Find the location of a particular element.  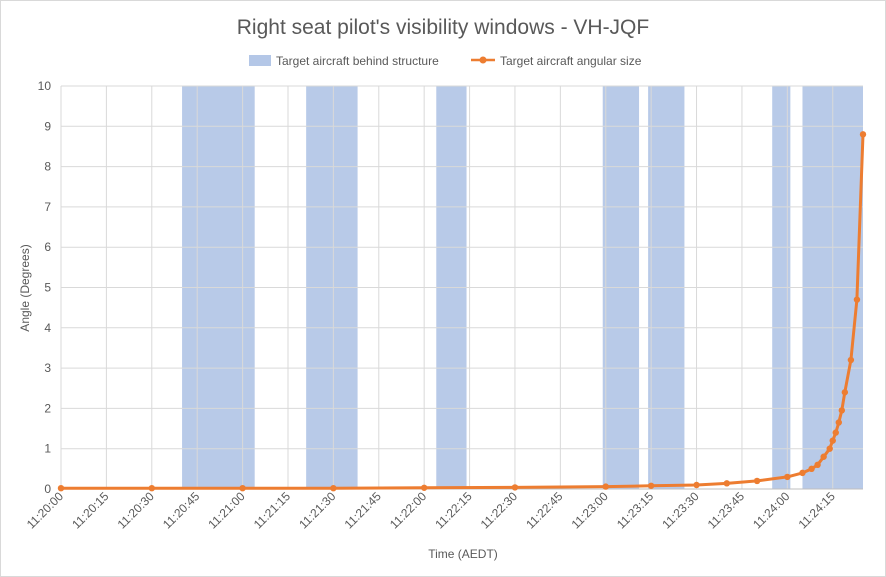

x-tick-label: 11:23:30 is located at coordinates (680, 510).